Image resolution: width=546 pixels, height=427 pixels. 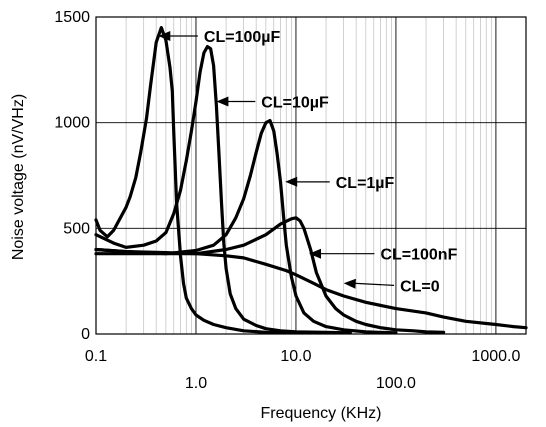 I want to click on x-tick-labels: 0.1 1.0 10.0 100.0 1000.0, so click(x=303, y=370).